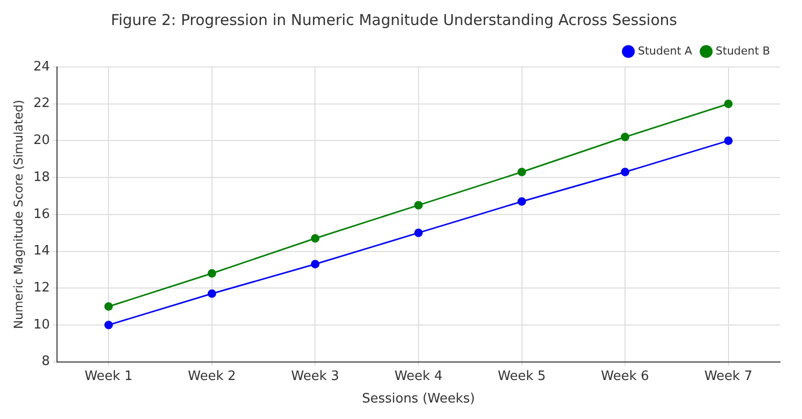 The width and height of the screenshot is (802, 419). What do you see at coordinates (108, 376) in the screenshot?
I see `x-tick-label: Week 1` at bounding box center [108, 376].